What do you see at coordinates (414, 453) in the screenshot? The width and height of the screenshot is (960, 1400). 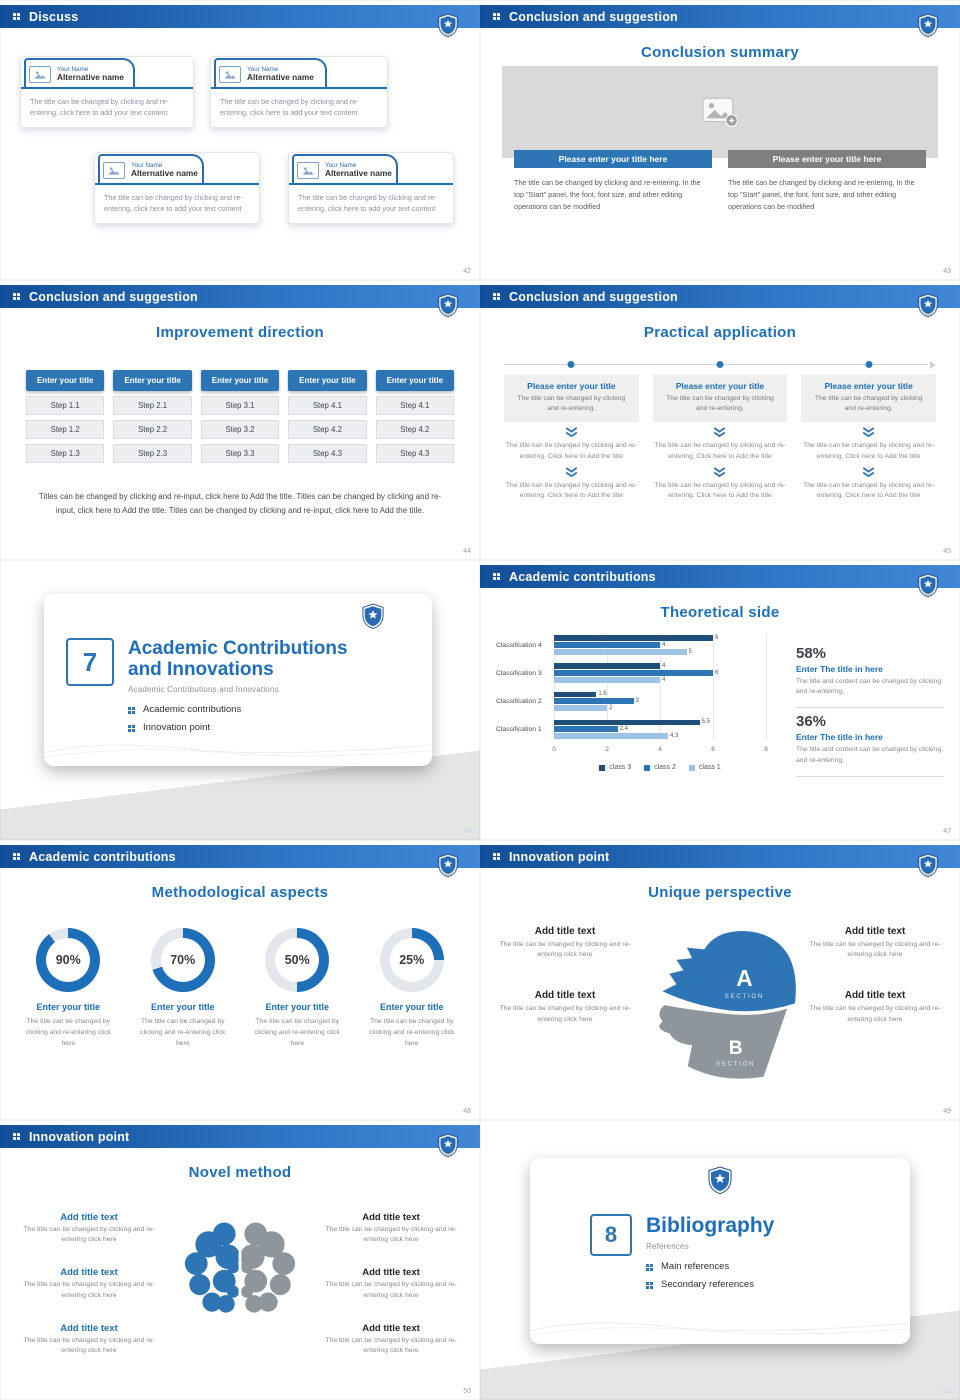 I see `step-cell: Step 4.3` at bounding box center [414, 453].